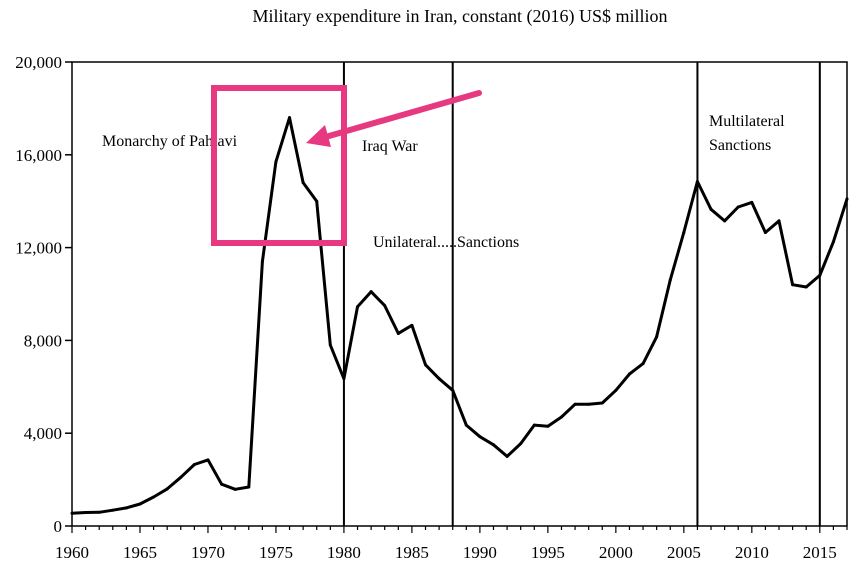 The height and width of the screenshot is (565, 850). I want to click on x-tick-label: 1980, so click(344, 552).